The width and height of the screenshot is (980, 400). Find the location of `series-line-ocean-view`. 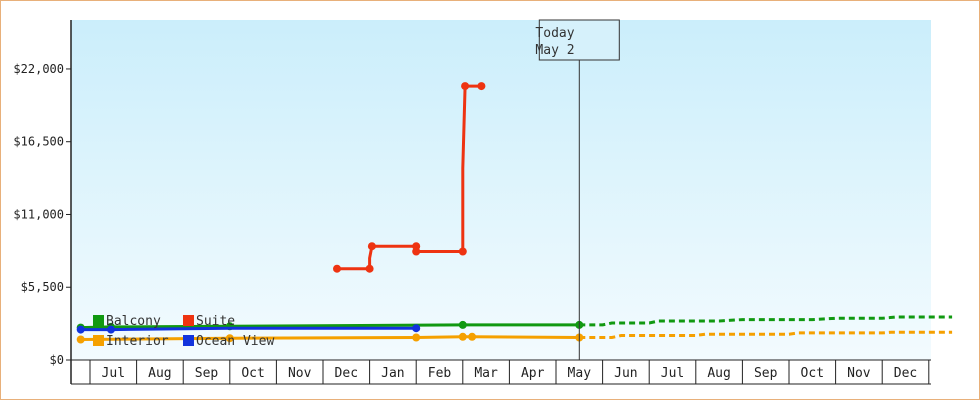

series-line-ocean-view is located at coordinates (248, 329).